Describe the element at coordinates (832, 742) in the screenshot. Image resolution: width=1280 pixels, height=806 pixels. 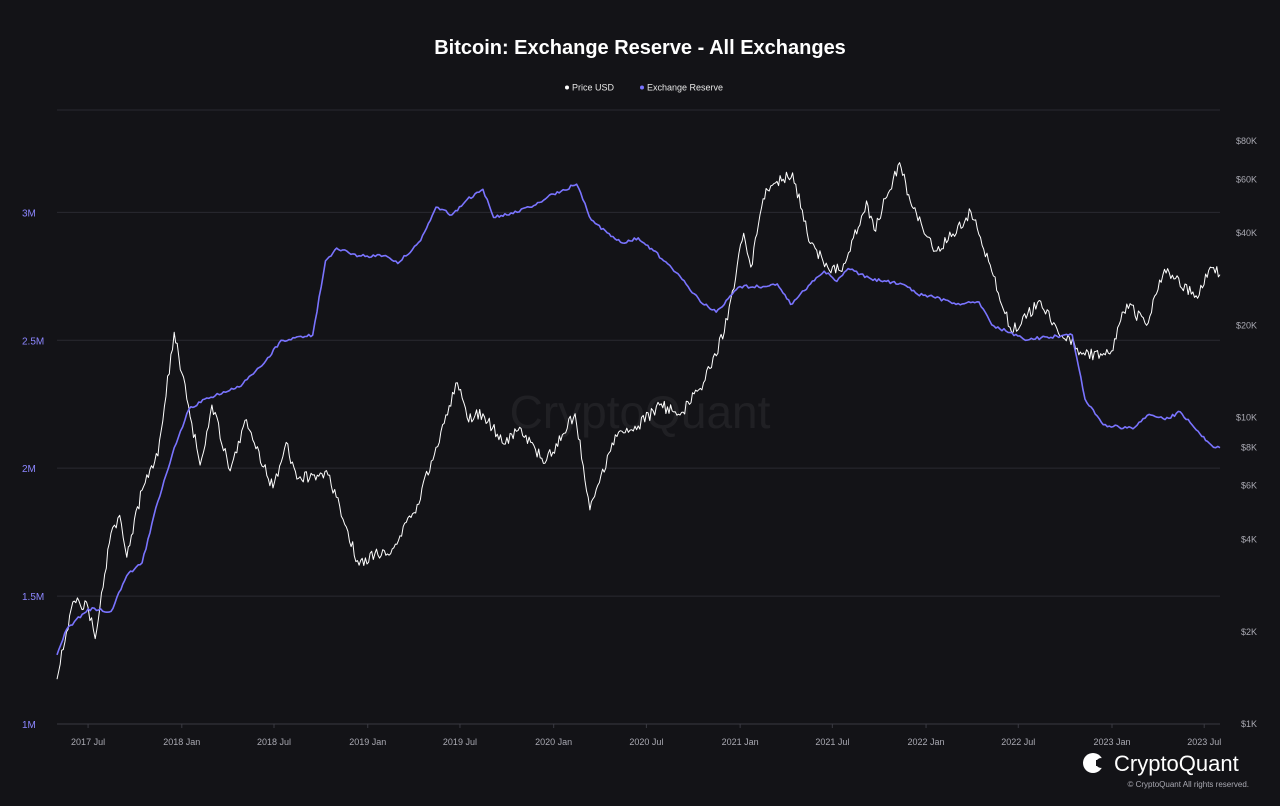
I see `x-tick-label: 2021 Jul` at that location.